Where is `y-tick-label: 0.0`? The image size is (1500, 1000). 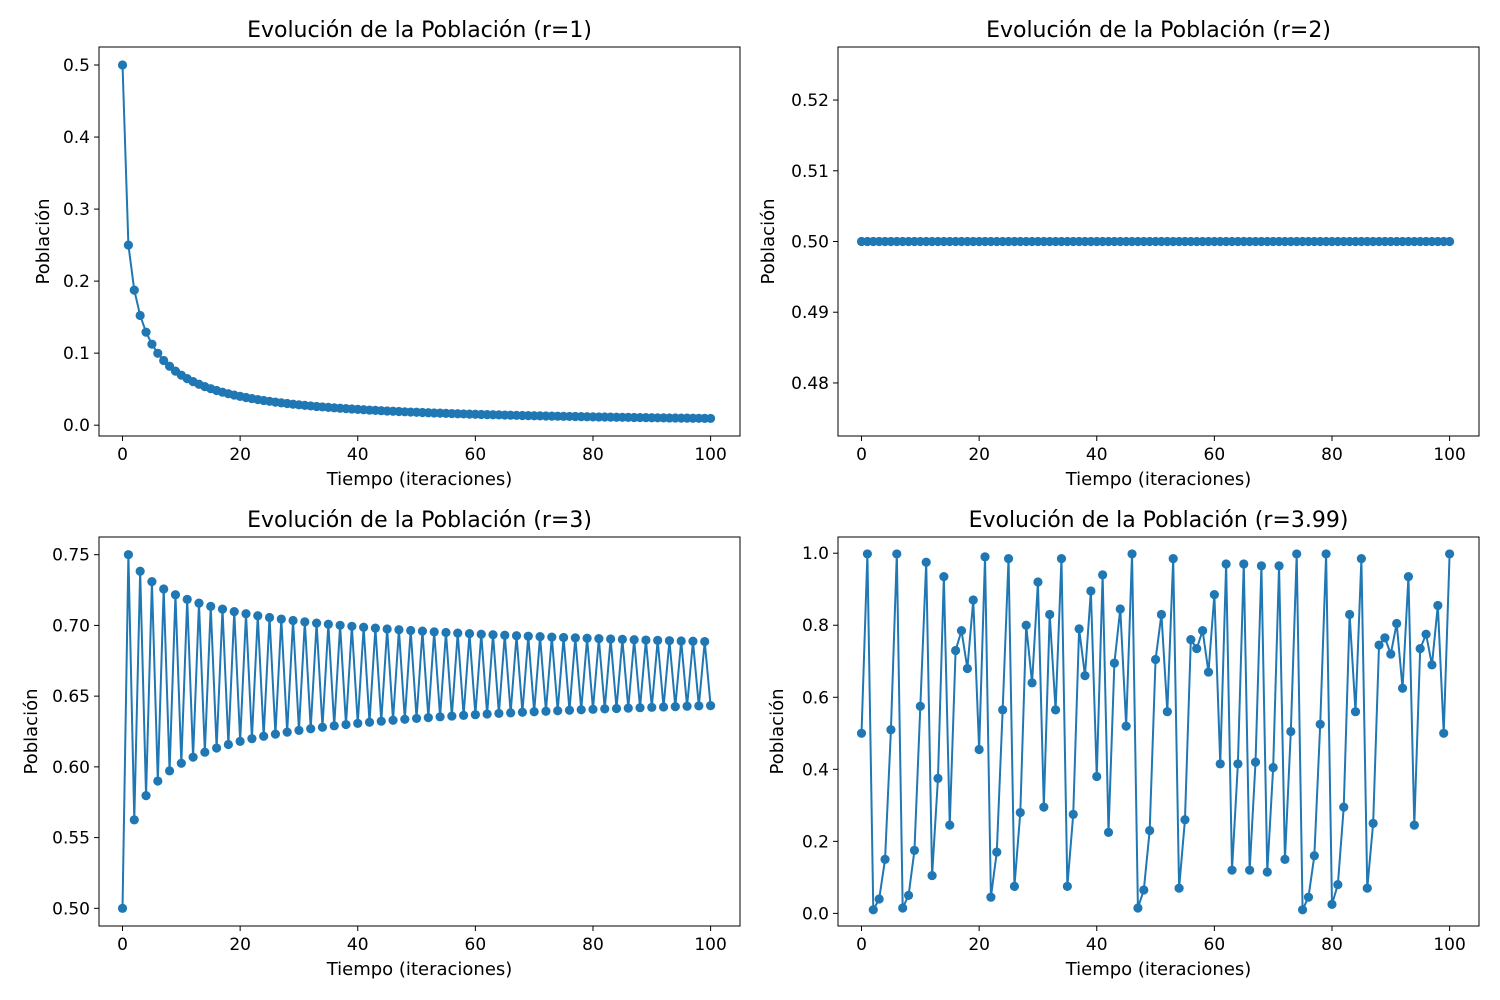 y-tick-label: 0.0 is located at coordinates (815, 914).